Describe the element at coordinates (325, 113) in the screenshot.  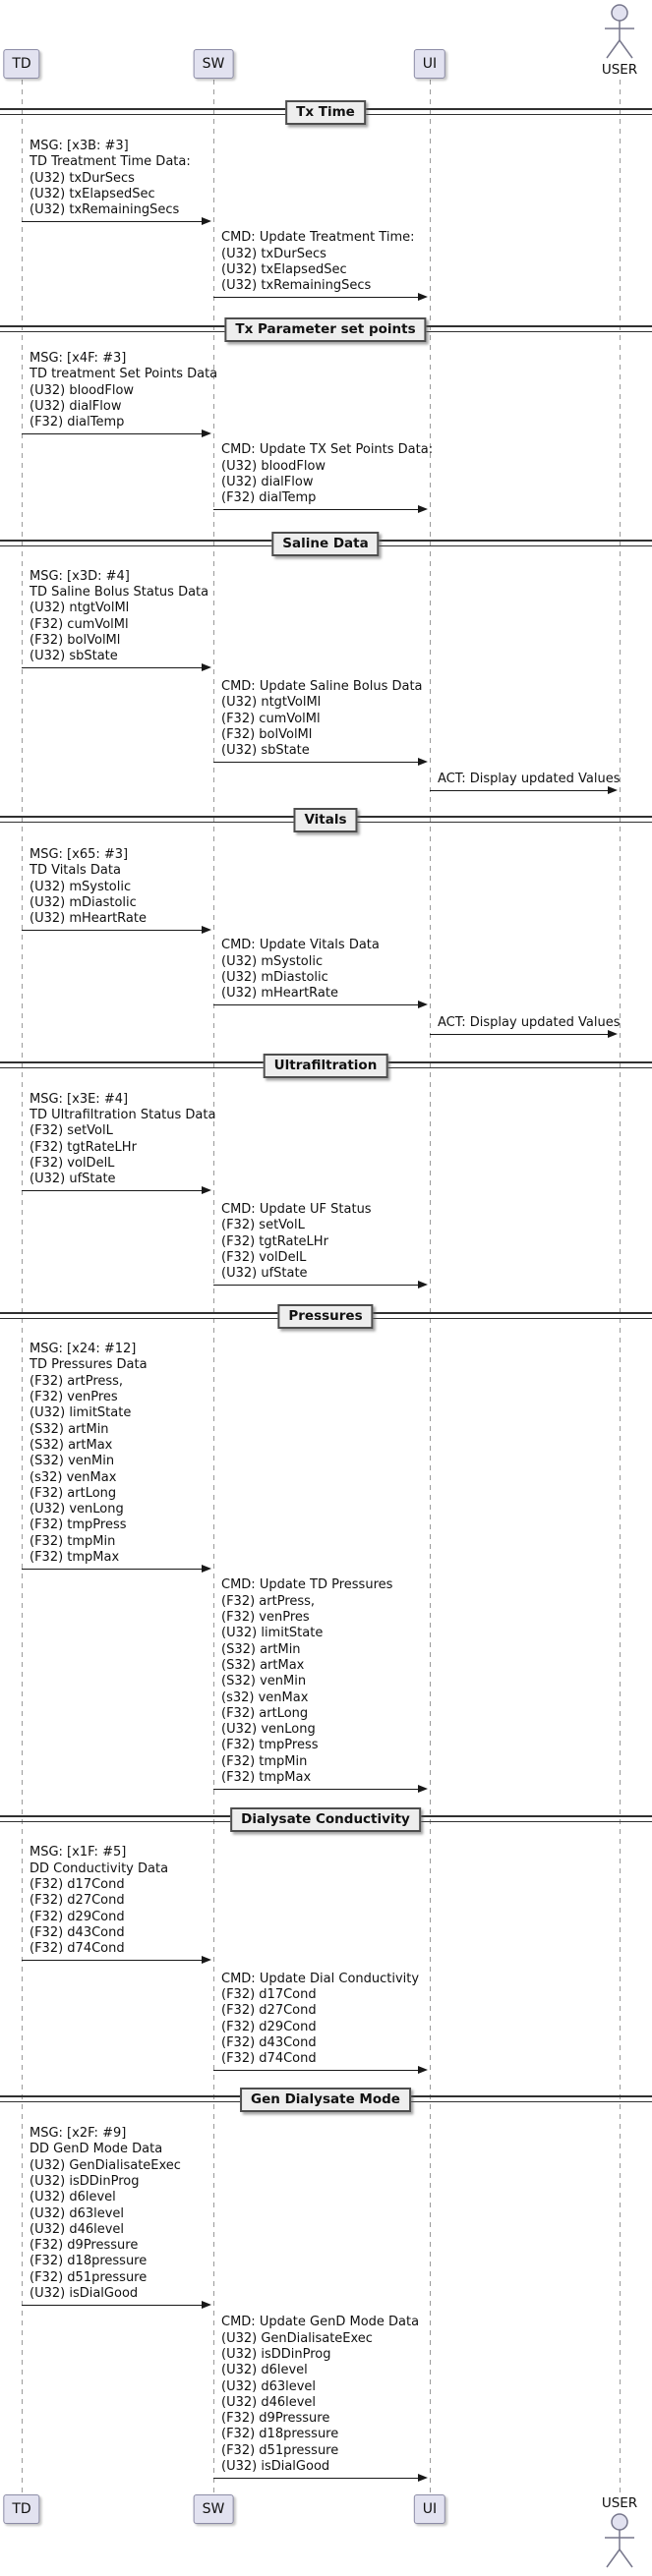
I see `divider-tx-time: Tx Time` at that location.